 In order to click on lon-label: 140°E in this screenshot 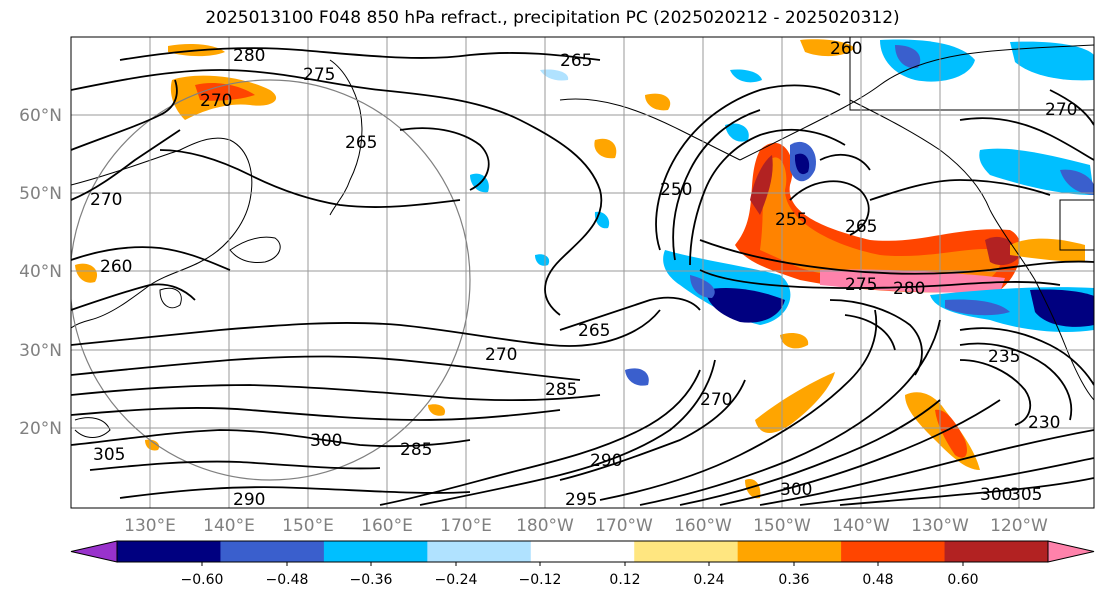, I will do `click(229, 526)`.